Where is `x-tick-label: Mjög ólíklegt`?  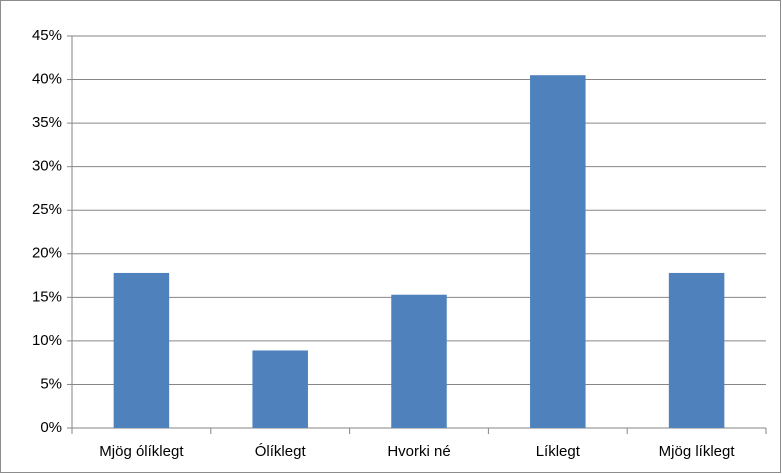 x-tick-label: Mjög ólíklegt is located at coordinates (141, 451).